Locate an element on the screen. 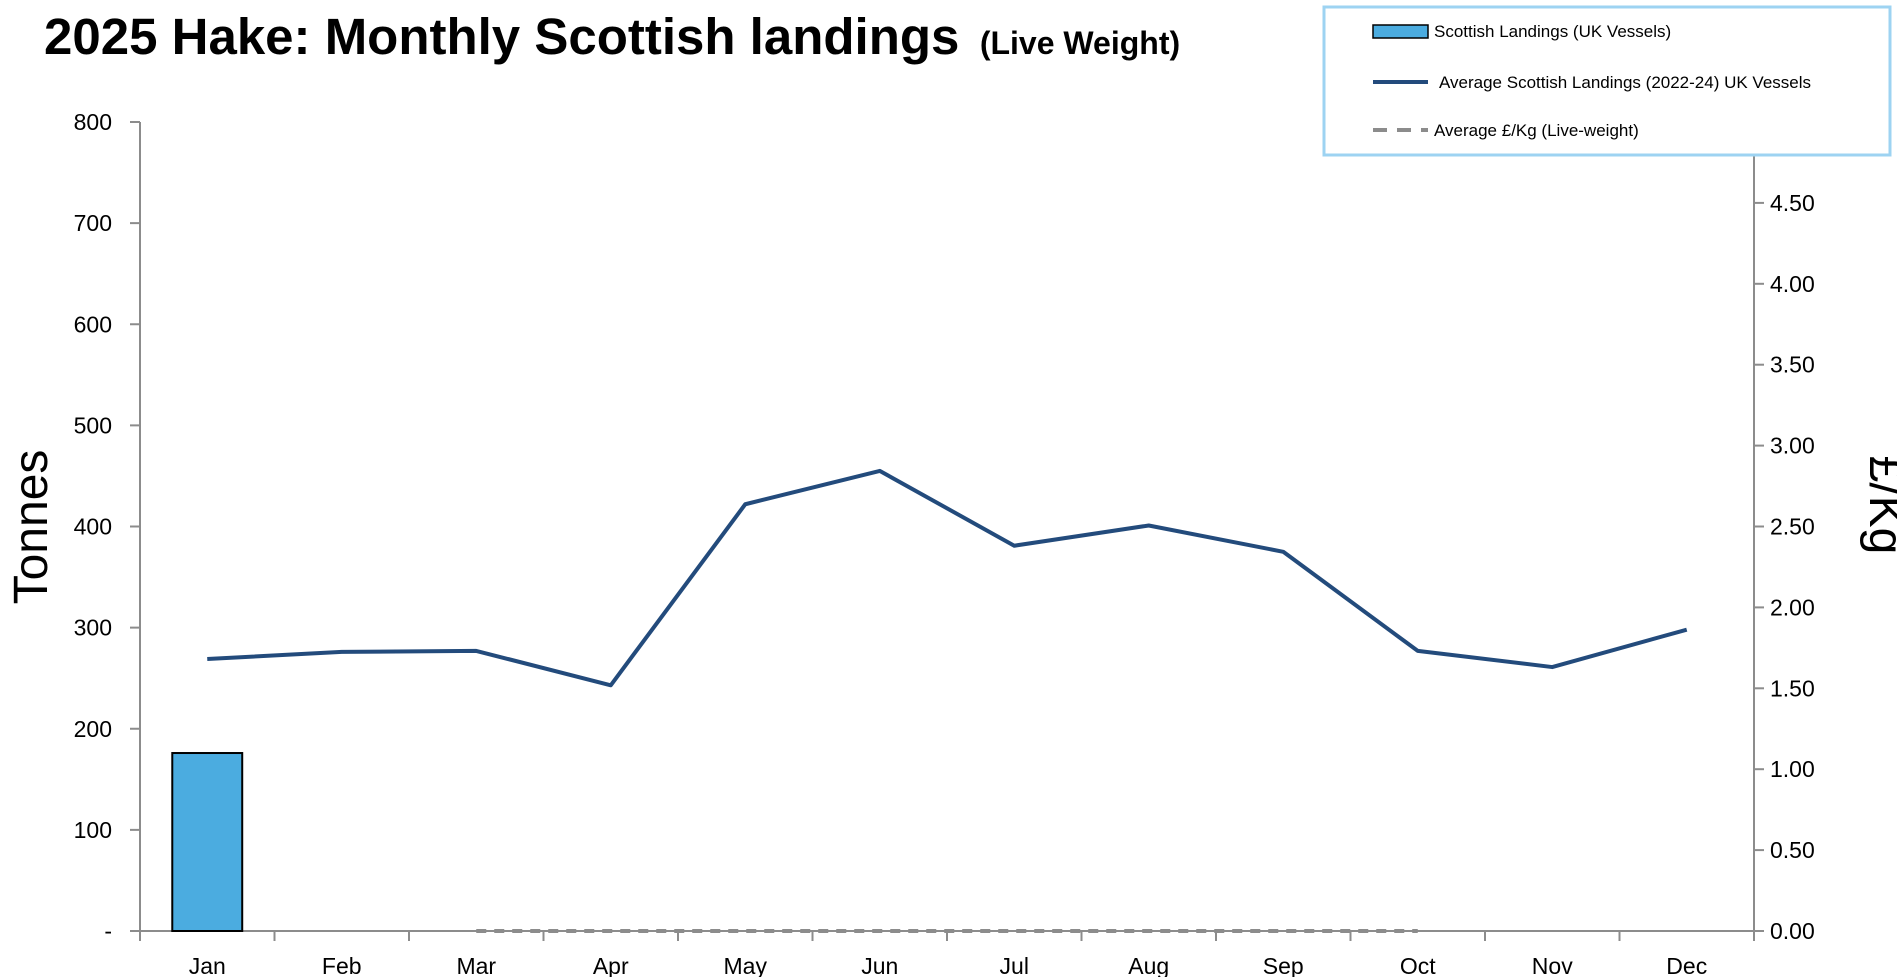 The height and width of the screenshot is (977, 1897). legend-label-price-line: Average £/Kg (Live-weight) is located at coordinates (1536, 130).